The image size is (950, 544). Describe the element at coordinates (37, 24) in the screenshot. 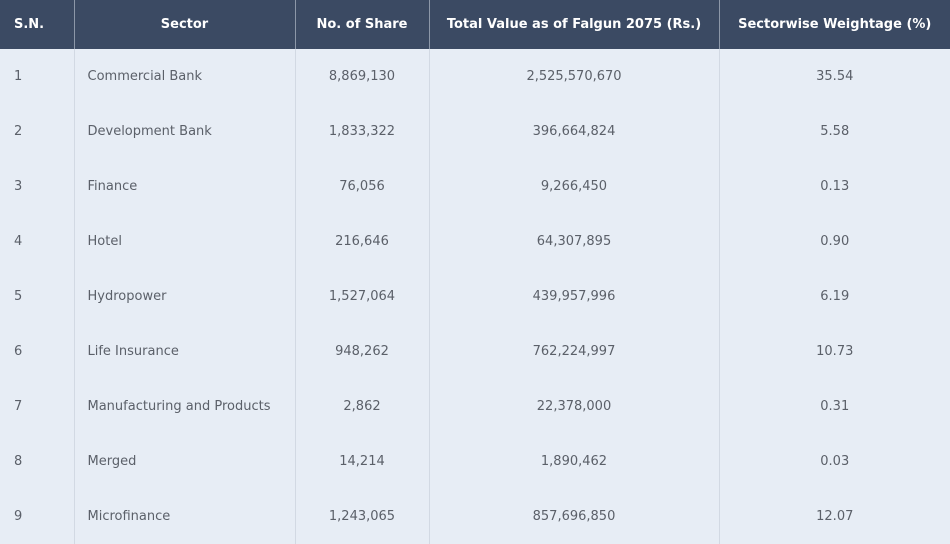

I see `header-sn: S.N.` at that location.